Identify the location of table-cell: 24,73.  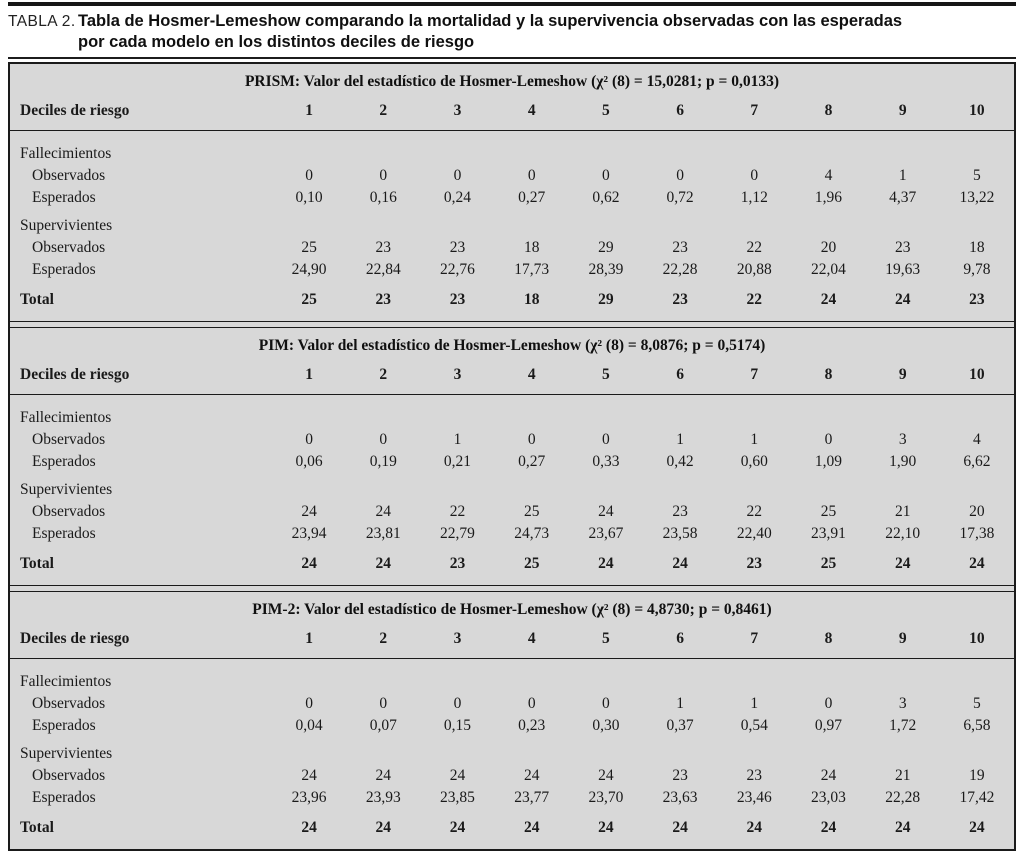
(532, 534).